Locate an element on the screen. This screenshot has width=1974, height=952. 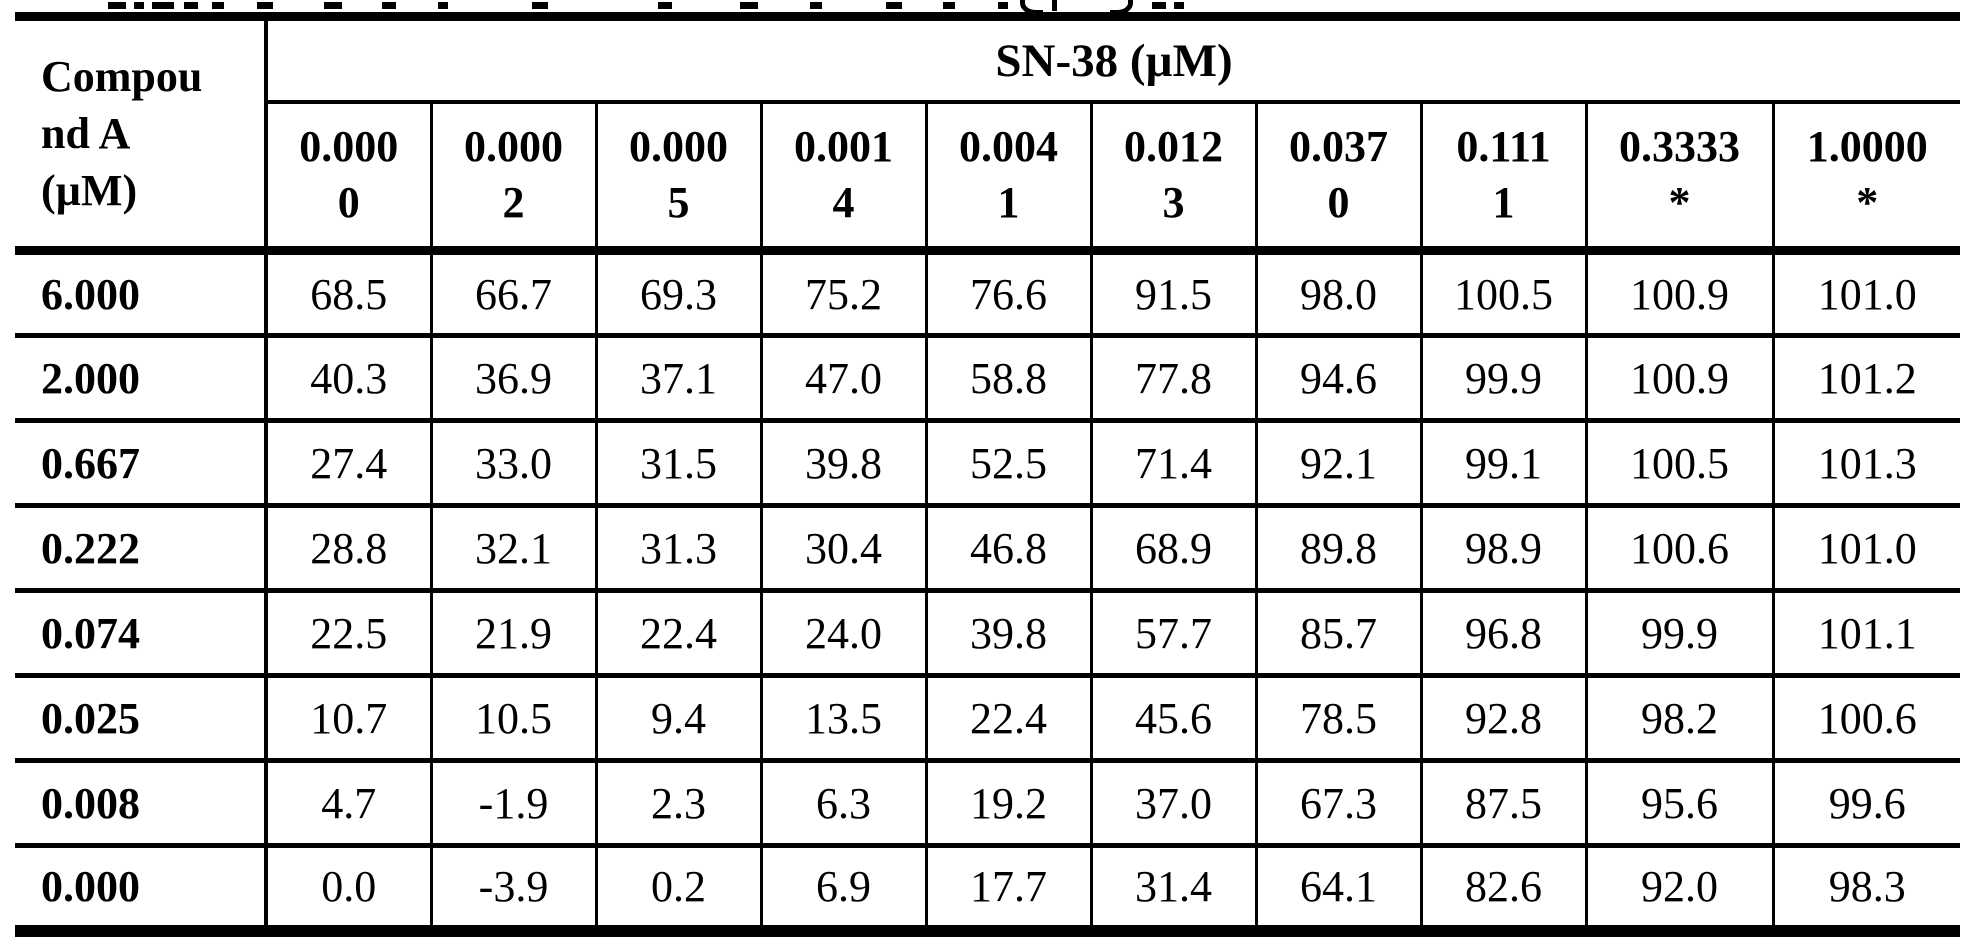
data-cell: 76.6 is located at coordinates (1008, 291).